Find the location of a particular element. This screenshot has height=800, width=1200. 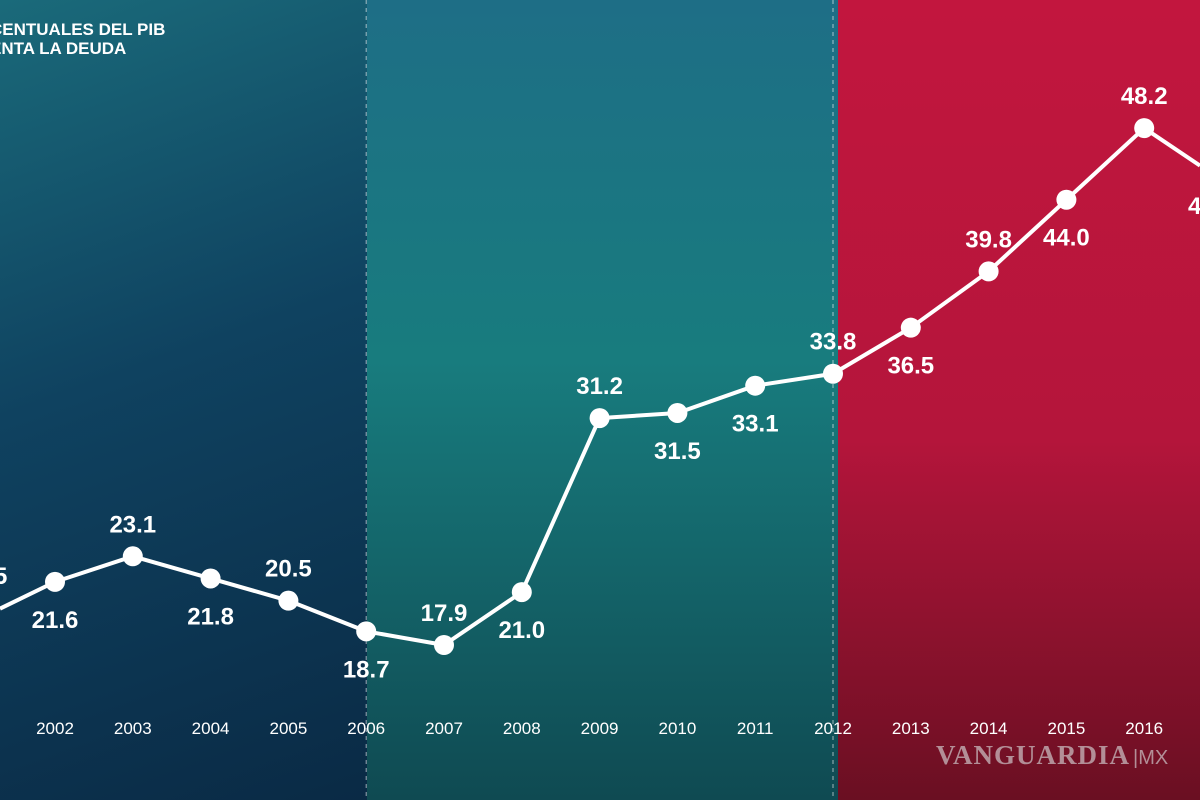

data-label-2011: 33.1 is located at coordinates (755, 424).